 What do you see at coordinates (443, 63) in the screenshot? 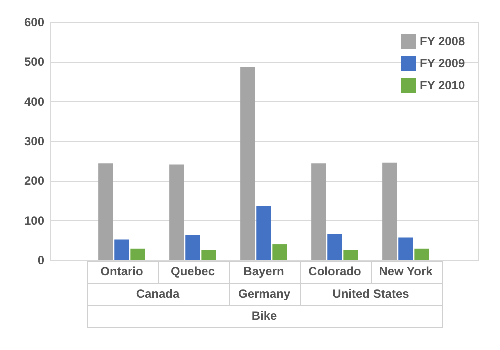
I see `legend-label: FY 2009` at bounding box center [443, 63].